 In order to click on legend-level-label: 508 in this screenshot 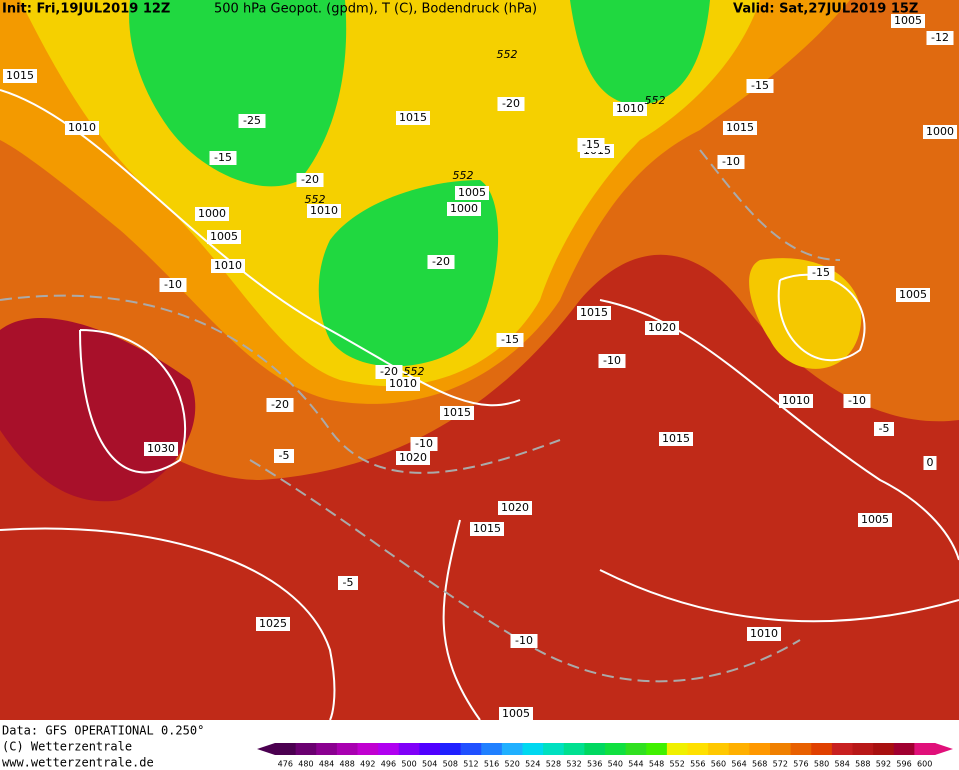, I will do `click(450, 764)`.